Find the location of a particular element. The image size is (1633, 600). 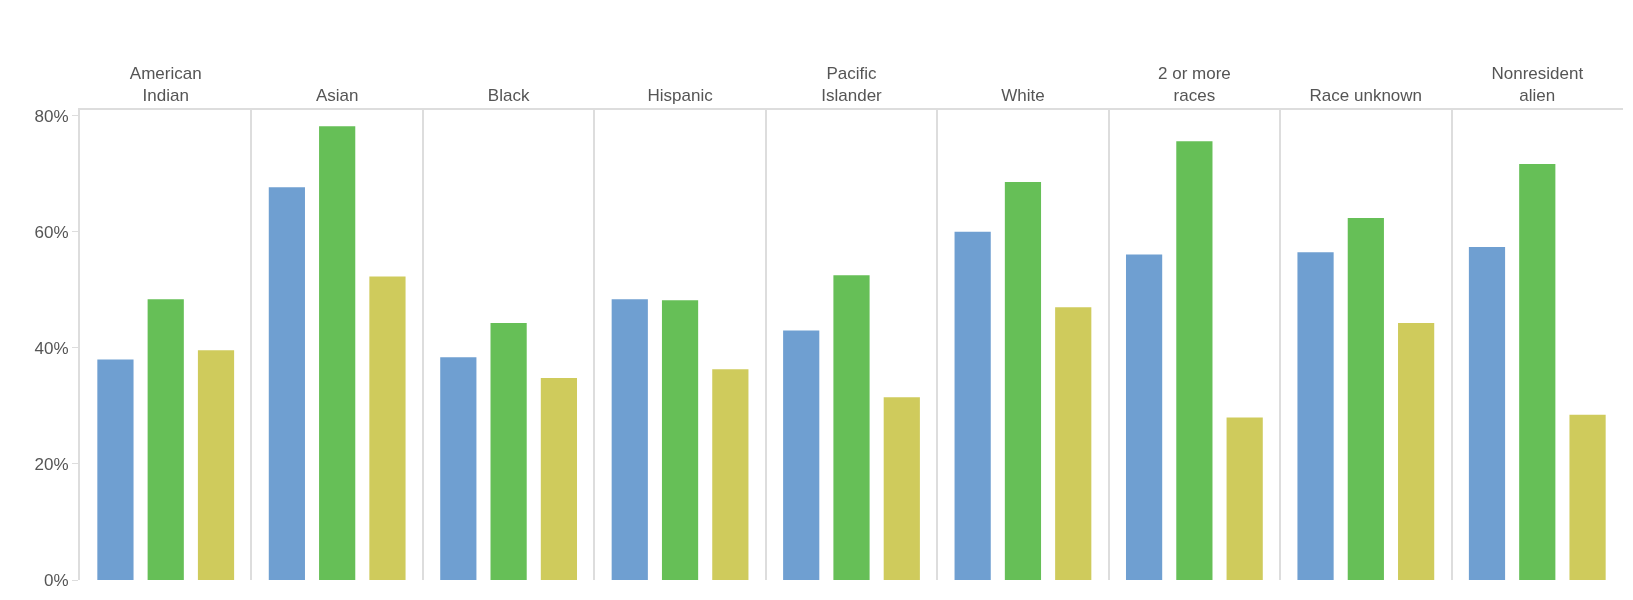

x-tick-label: Race unknown is located at coordinates (1366, 96).